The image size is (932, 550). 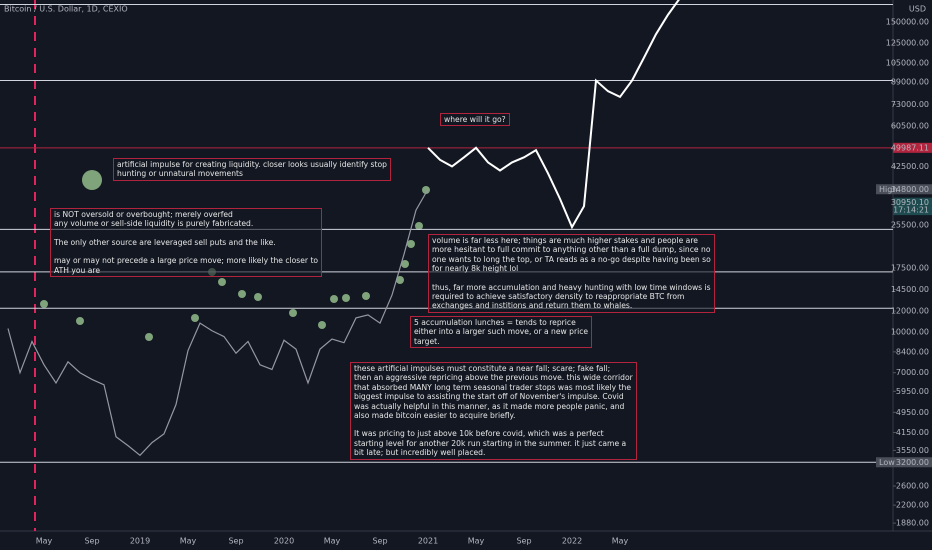 I want to click on annotation-line: for nearly 8k height lol, so click(x=475, y=269).